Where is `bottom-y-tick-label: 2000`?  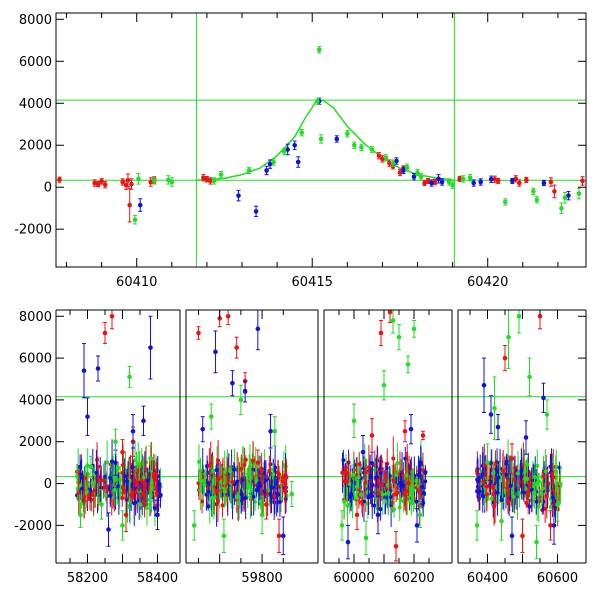
bottom-y-tick-label: 2000 is located at coordinates (35, 442).